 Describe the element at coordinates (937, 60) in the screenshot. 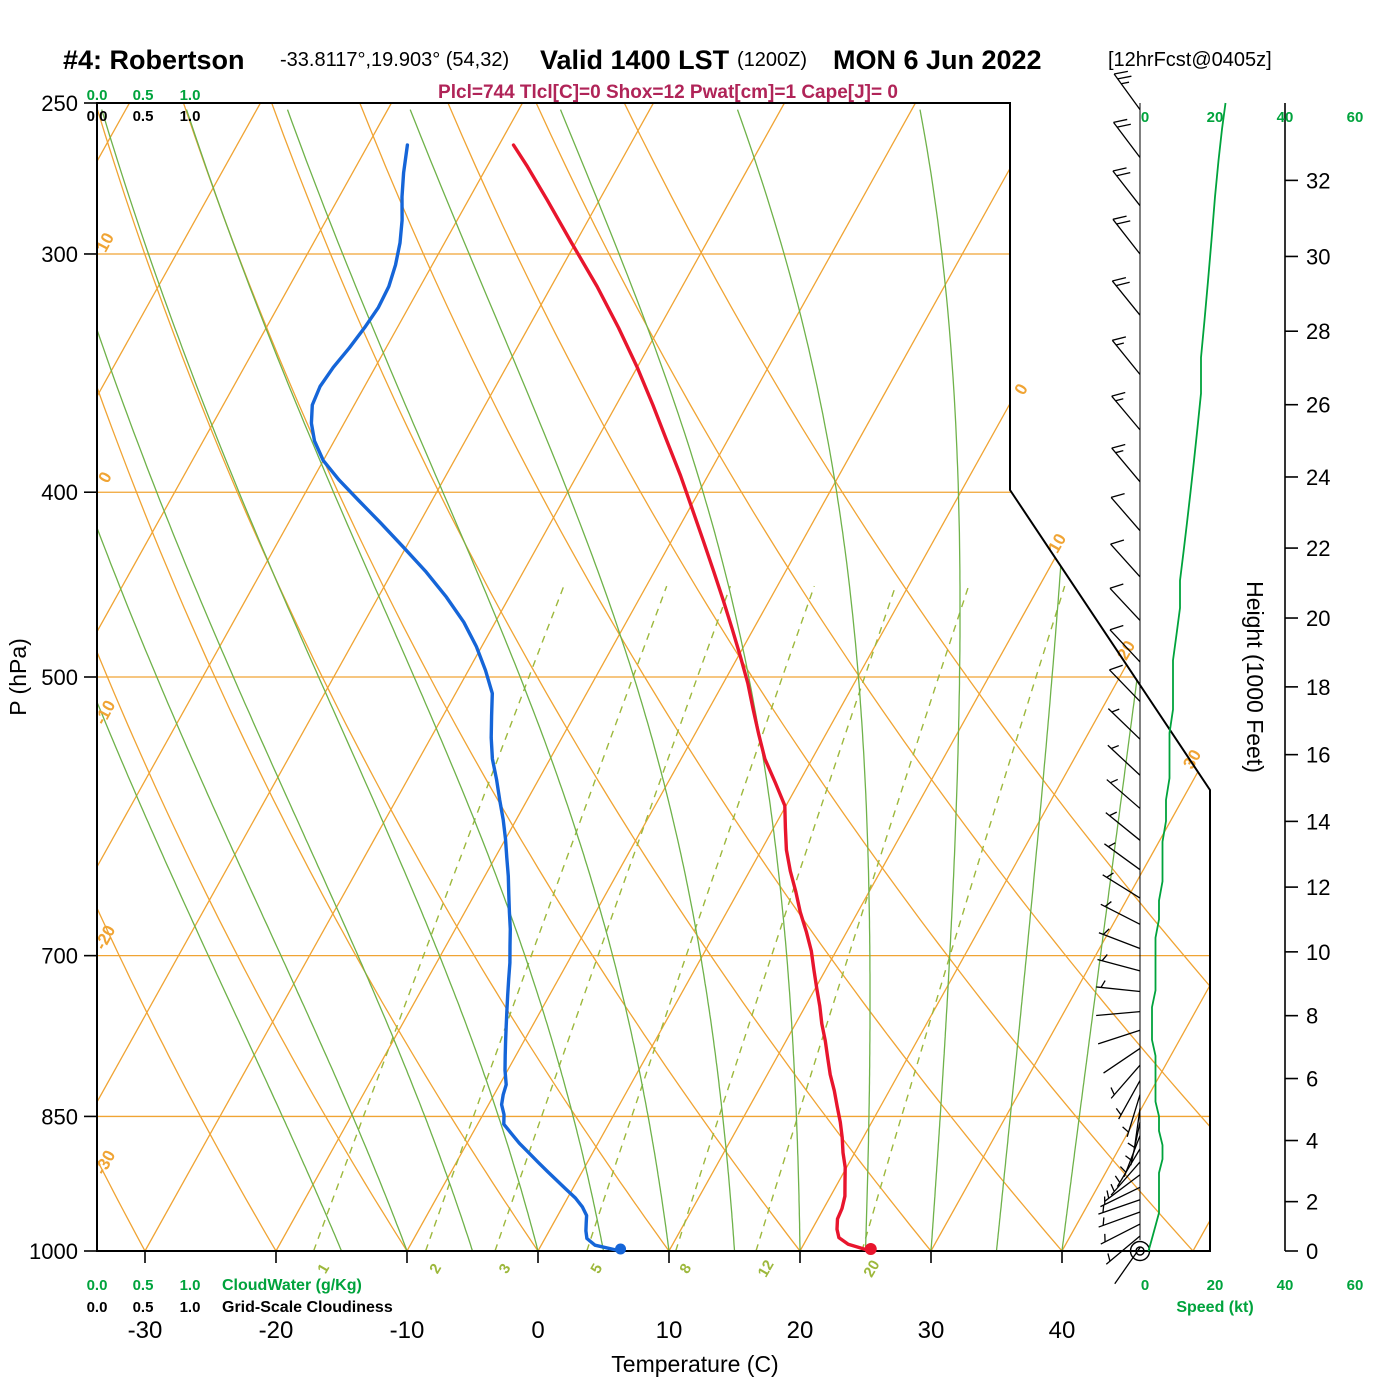

I see `valid-date: MON 6 Jun 2022` at that location.